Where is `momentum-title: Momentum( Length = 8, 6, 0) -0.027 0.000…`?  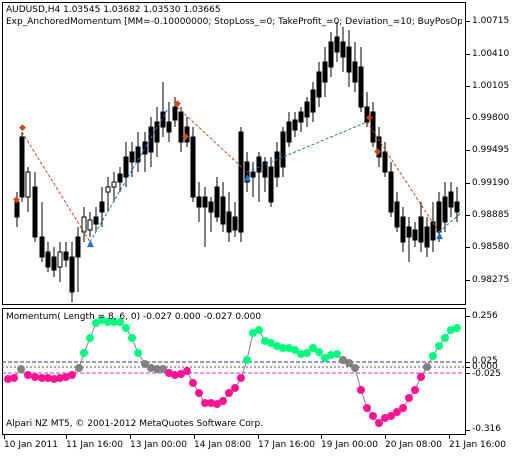 momentum-title: Momentum( Length = 8, 6, 0) -0.027 0.000… is located at coordinates (134, 317).